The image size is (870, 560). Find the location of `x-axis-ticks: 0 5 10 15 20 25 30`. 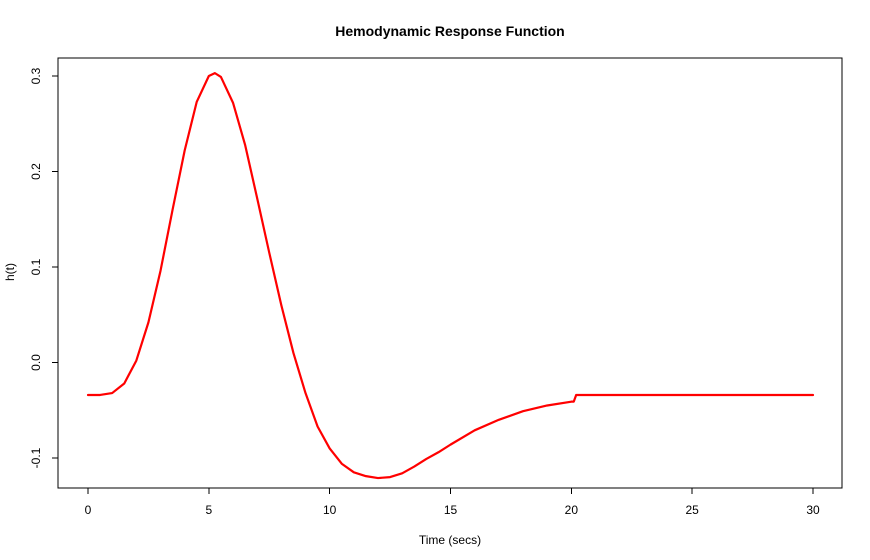

x-axis-ticks: 0 5 10 15 20 25 30 is located at coordinates (452, 502).